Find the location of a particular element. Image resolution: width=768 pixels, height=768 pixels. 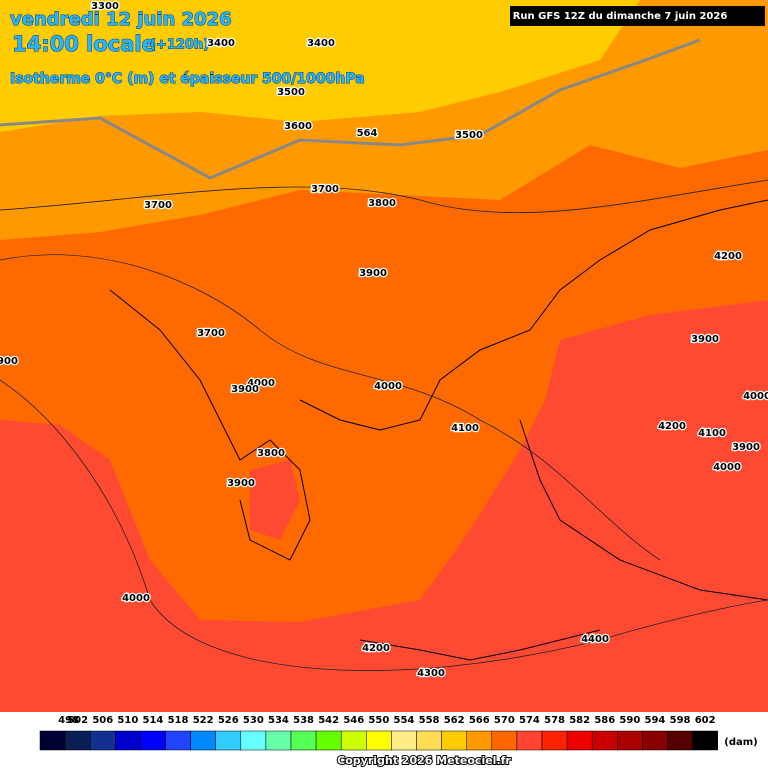

legend-label: 530 is located at coordinates (253, 720).